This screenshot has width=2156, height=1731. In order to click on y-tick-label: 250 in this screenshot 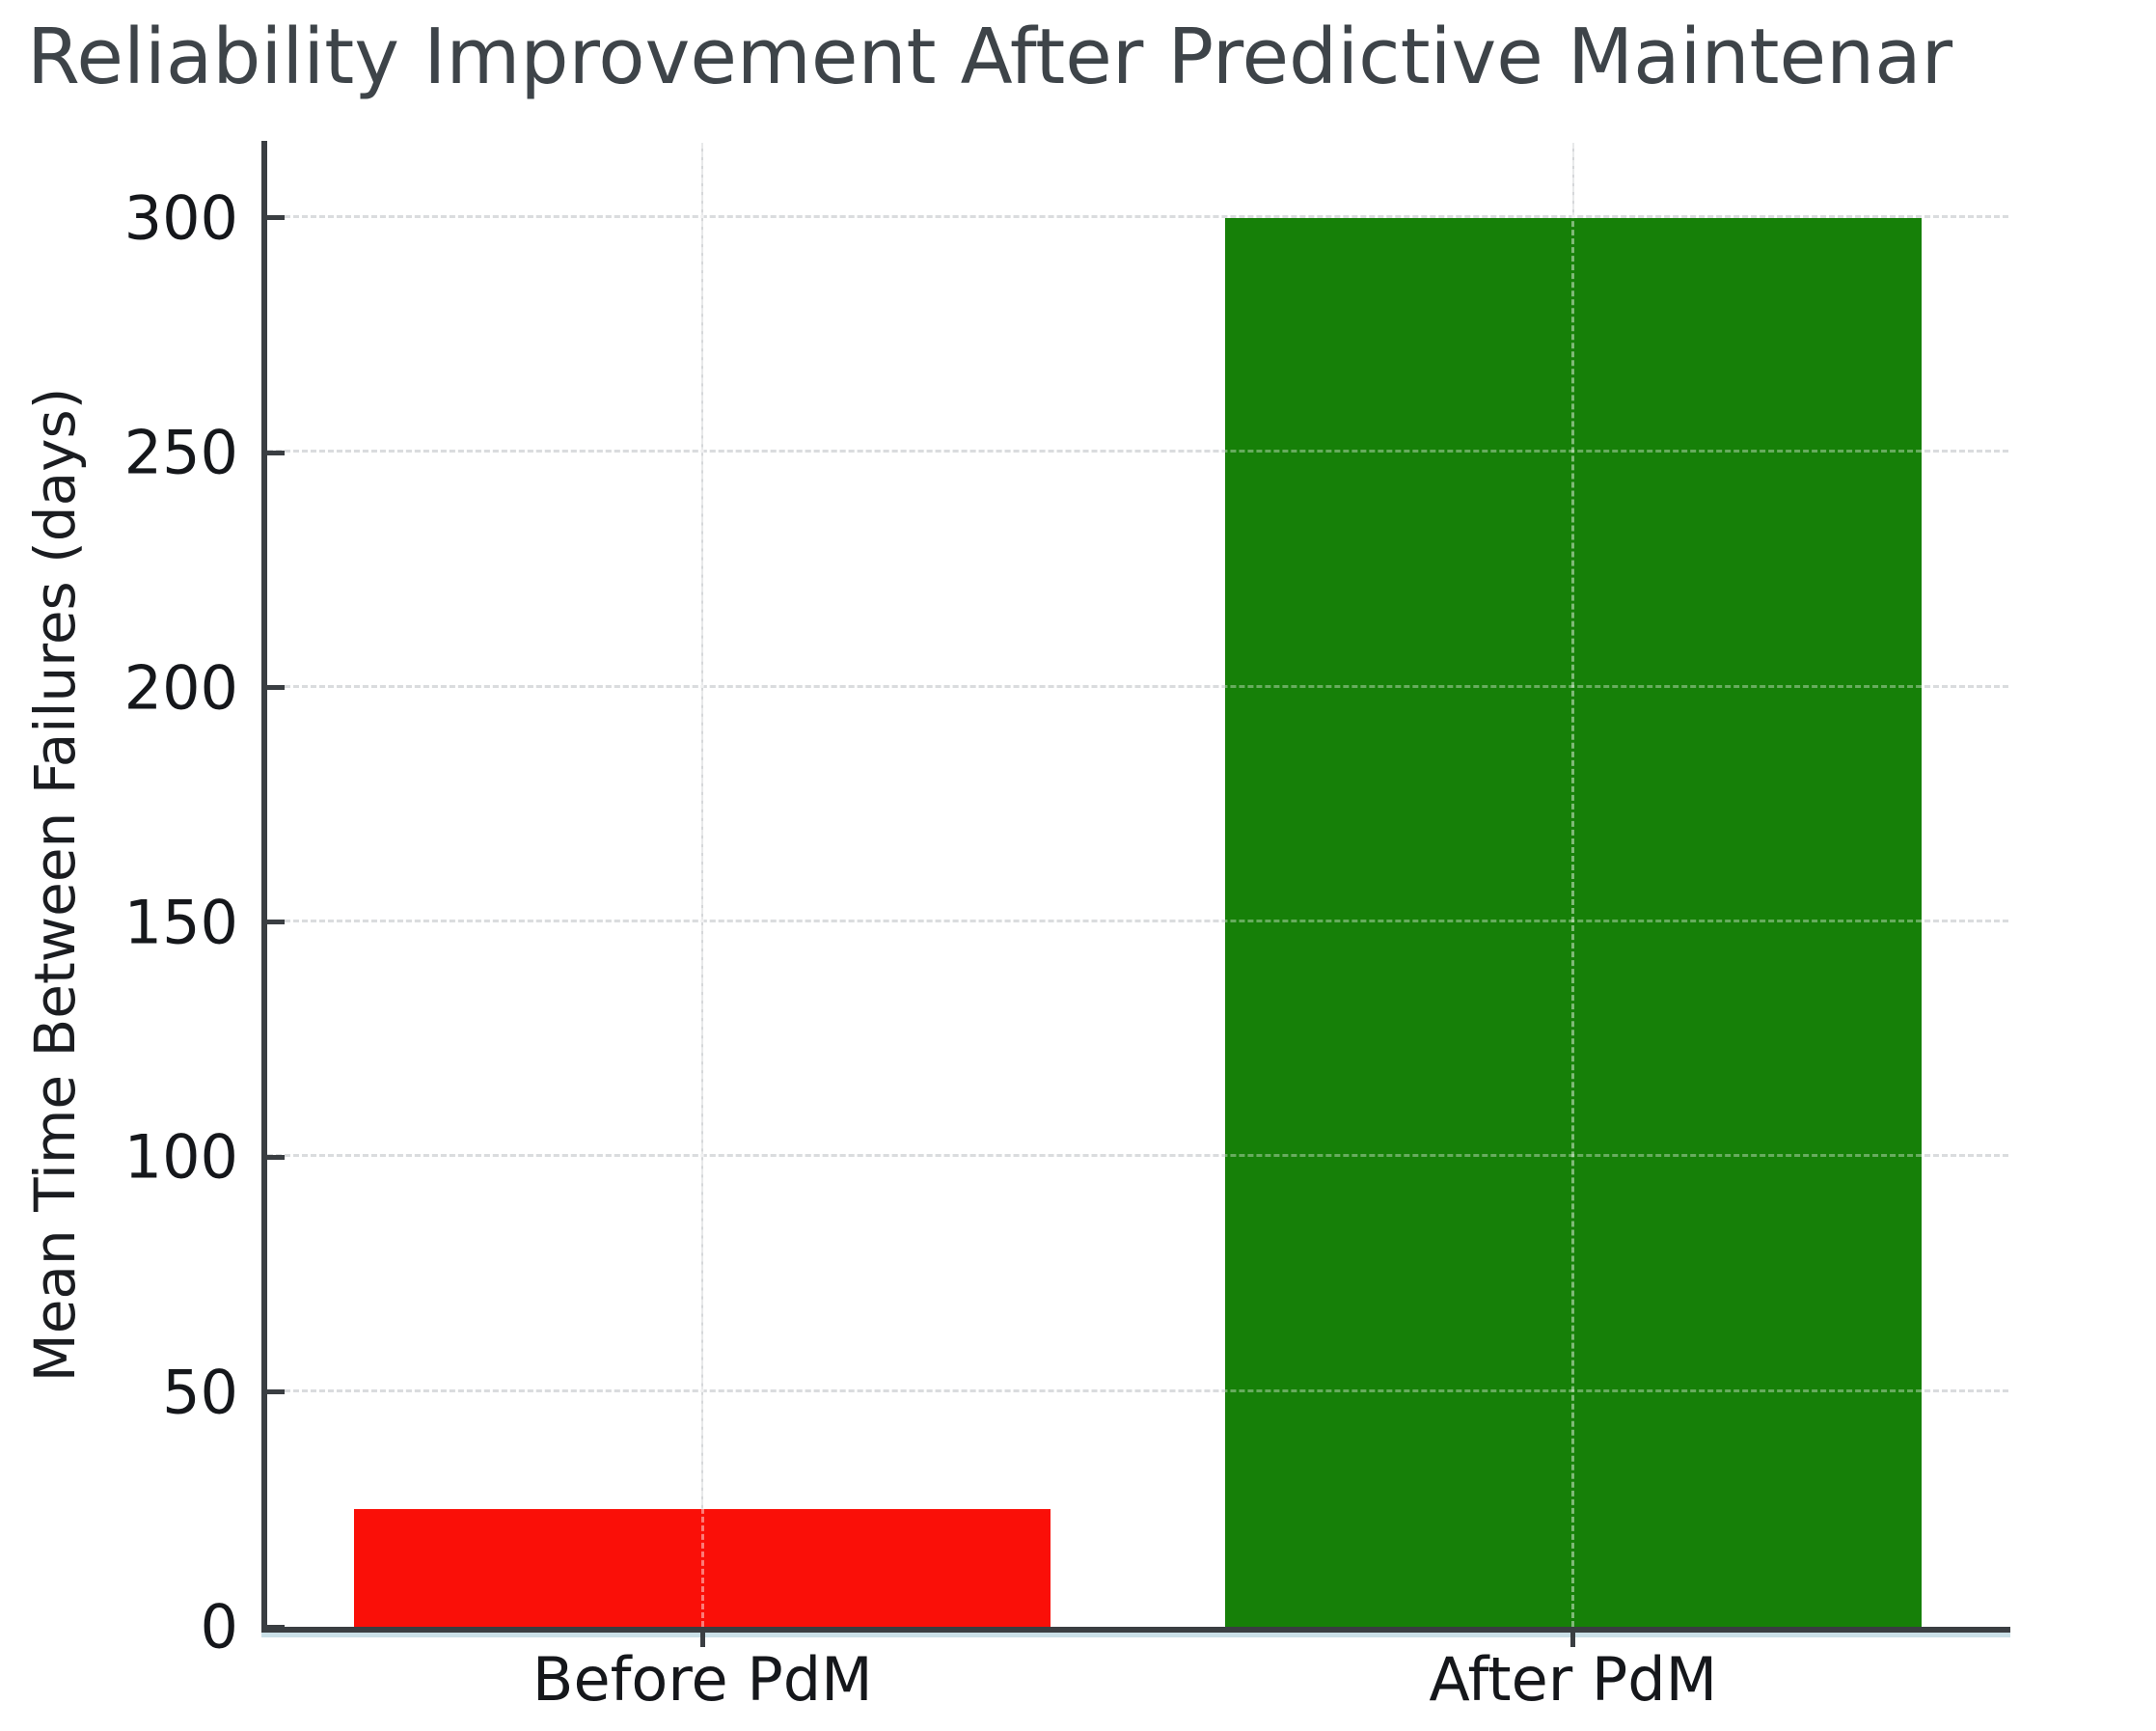, I will do `click(180, 452)`.